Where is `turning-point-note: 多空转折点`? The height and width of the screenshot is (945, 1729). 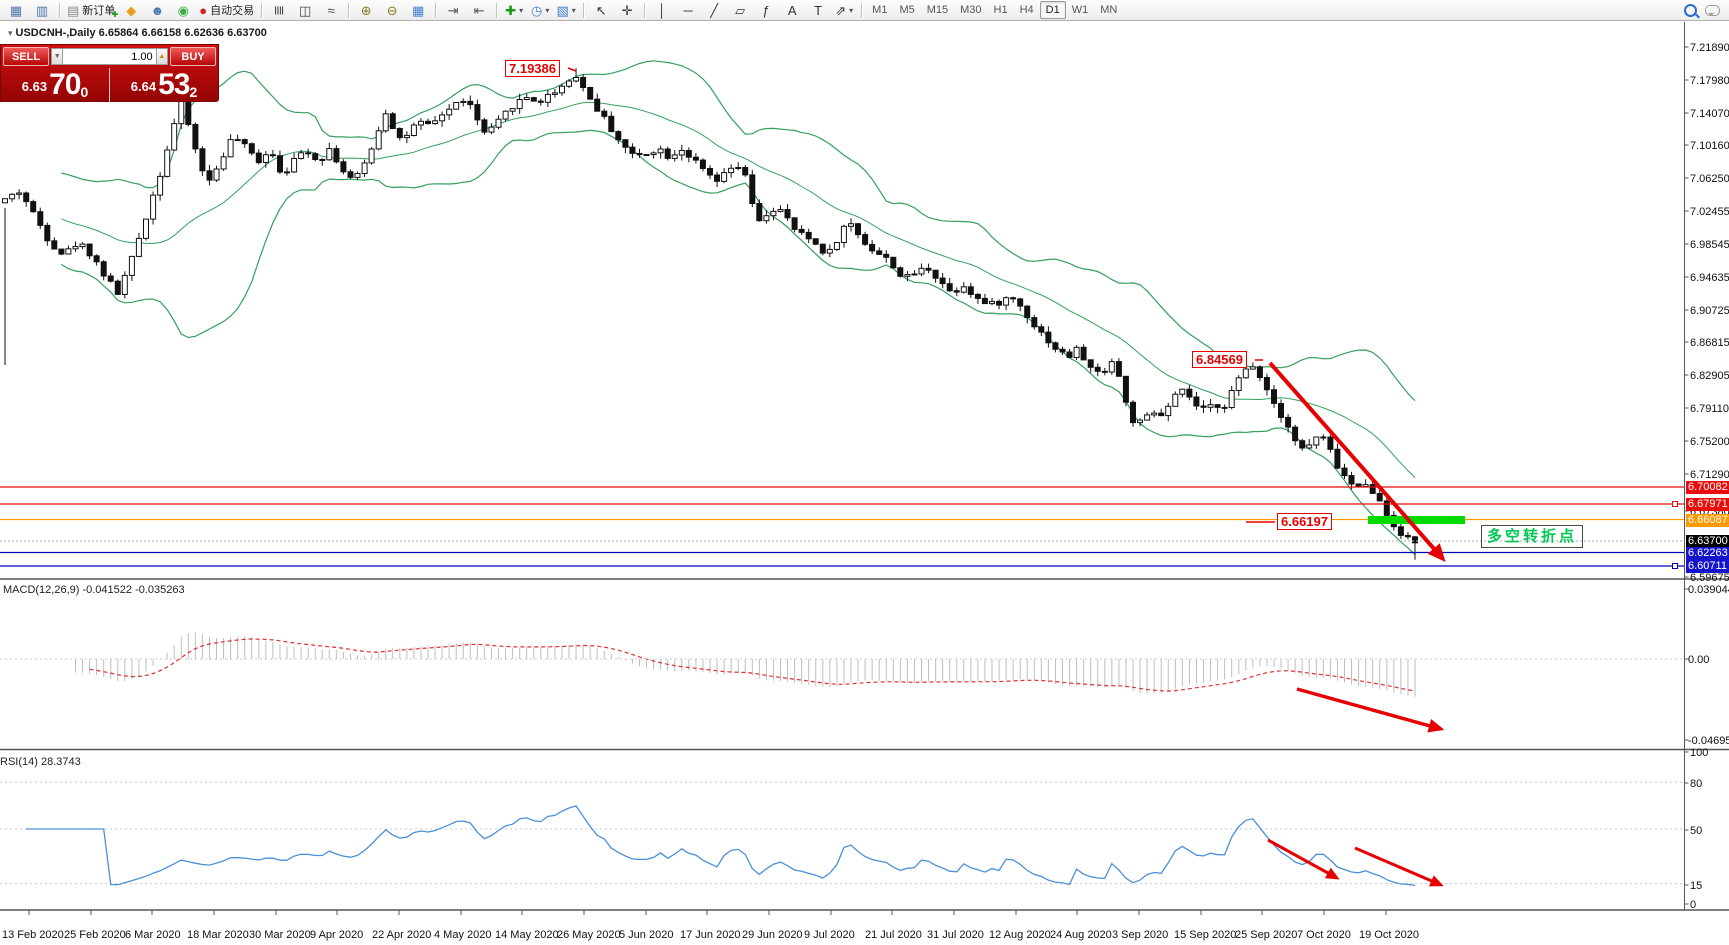 turning-point-note: 多空转折点 is located at coordinates (1532, 536).